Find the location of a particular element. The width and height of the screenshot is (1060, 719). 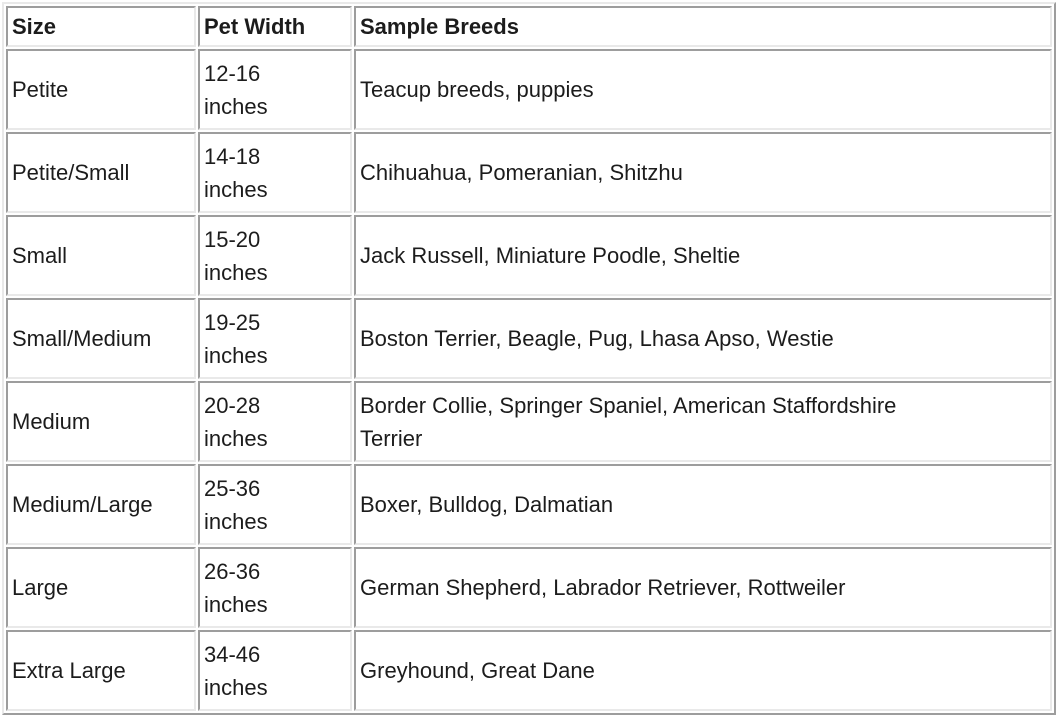

pet-width-cell: 20-28 inches is located at coordinates (275, 421).